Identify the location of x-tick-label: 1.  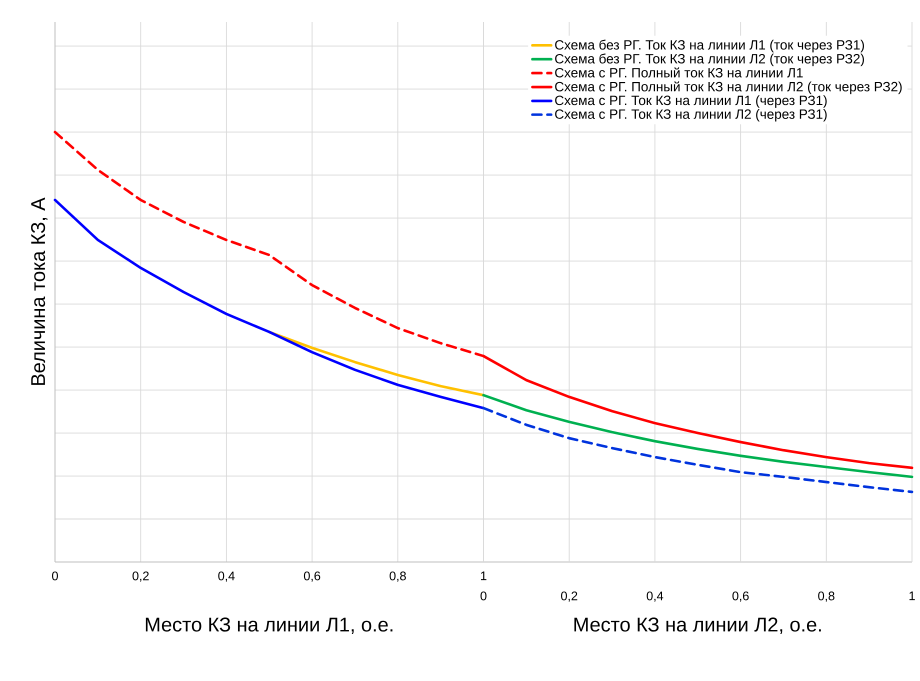
(483, 576).